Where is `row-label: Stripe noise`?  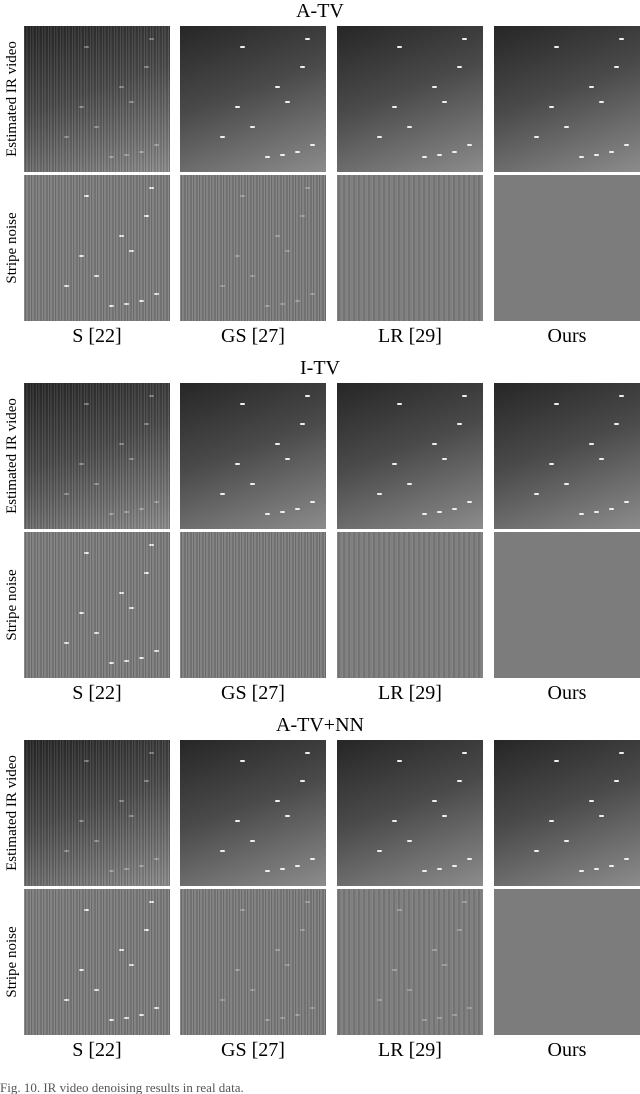 row-label: Stripe noise is located at coordinates (12, 248).